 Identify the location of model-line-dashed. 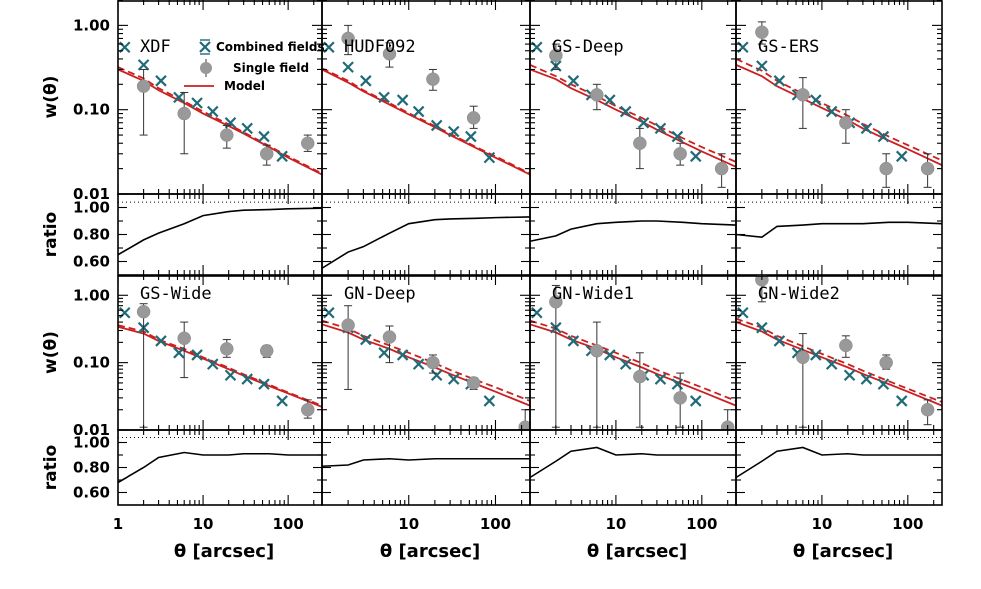
(839, 360).